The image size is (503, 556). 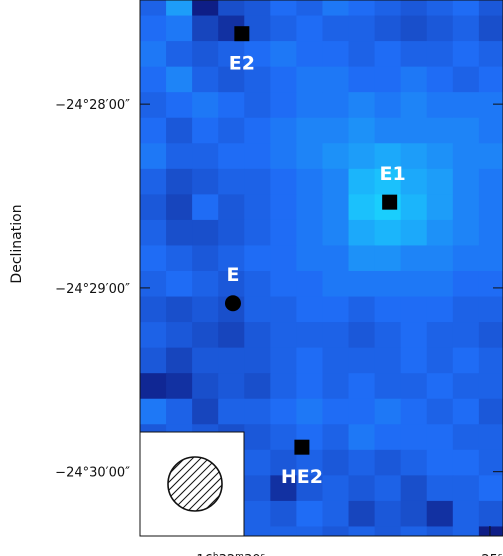 I want to click on x-axis: 16h32m30s 25s, so click(x=349, y=541).